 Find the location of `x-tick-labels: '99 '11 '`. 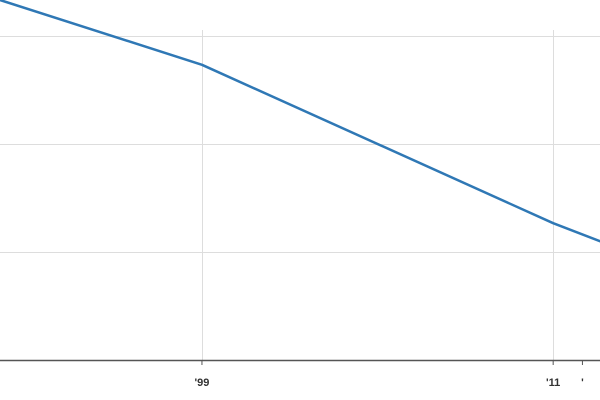

x-tick-labels: '99 '11 ' is located at coordinates (390, 383).